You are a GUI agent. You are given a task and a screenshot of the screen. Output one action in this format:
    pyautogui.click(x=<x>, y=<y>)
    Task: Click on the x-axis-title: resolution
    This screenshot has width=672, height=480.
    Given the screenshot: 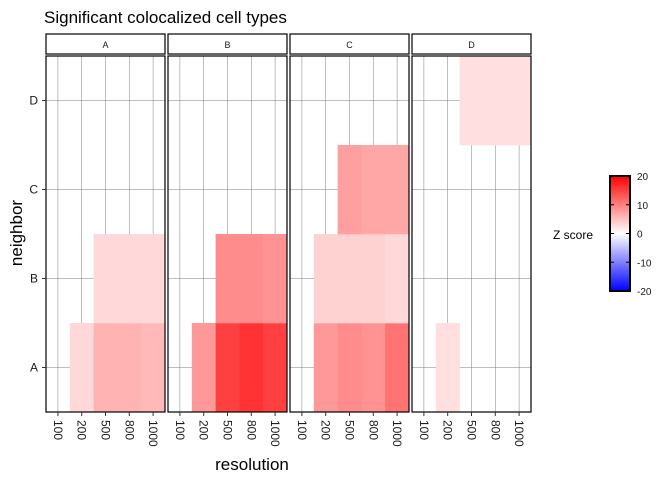 What is the action you would take?
    pyautogui.click(x=252, y=464)
    